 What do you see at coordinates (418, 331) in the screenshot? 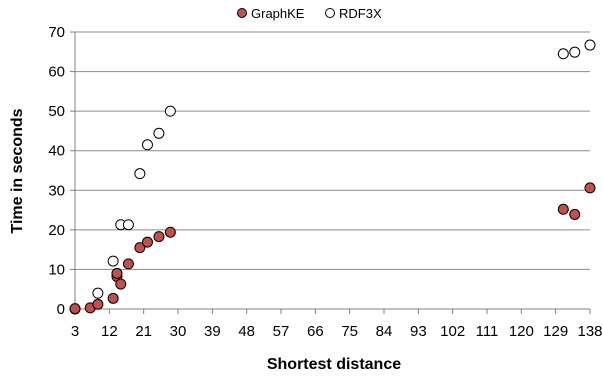
I see `x-tick-label: 93` at bounding box center [418, 331].